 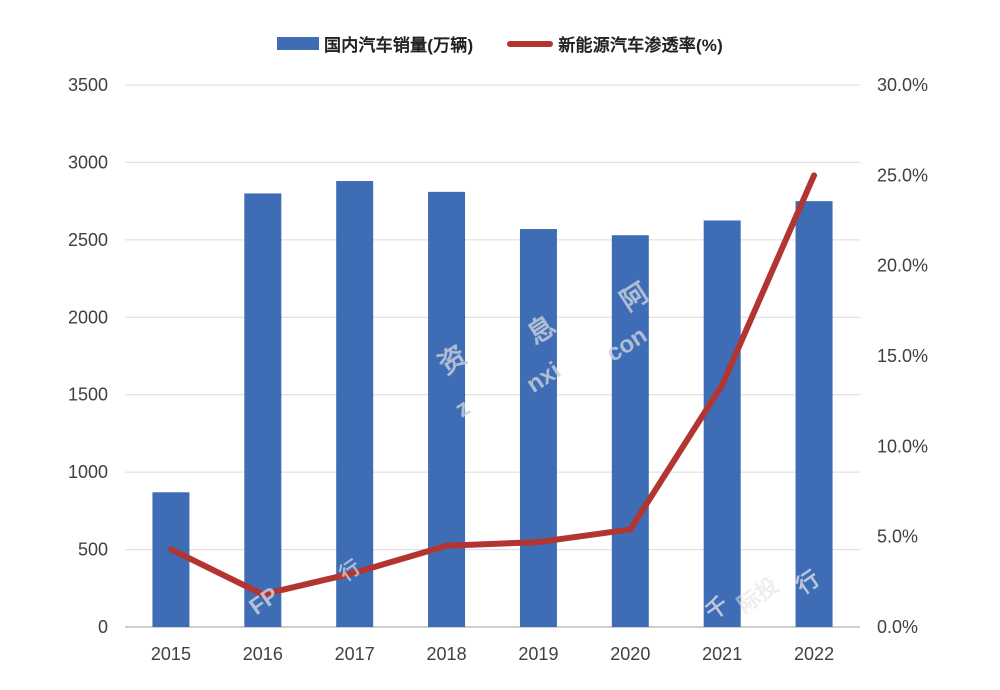 What do you see at coordinates (814, 654) in the screenshot?
I see `x-axis-category-label: 2022` at bounding box center [814, 654].